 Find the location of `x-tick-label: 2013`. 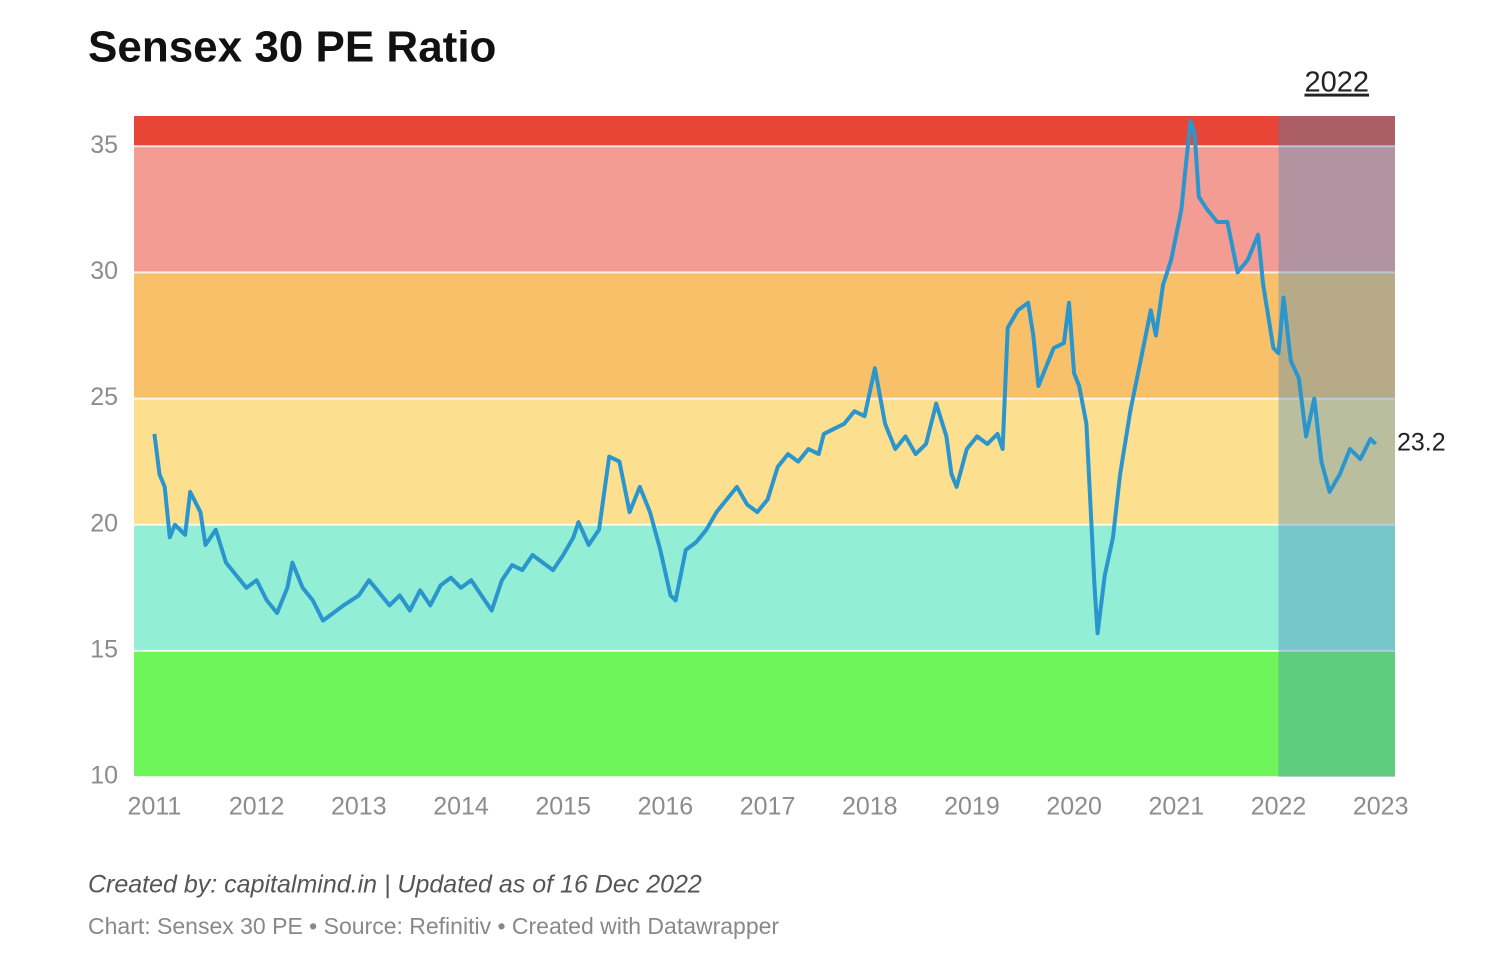

x-tick-label: 2013 is located at coordinates (359, 807).